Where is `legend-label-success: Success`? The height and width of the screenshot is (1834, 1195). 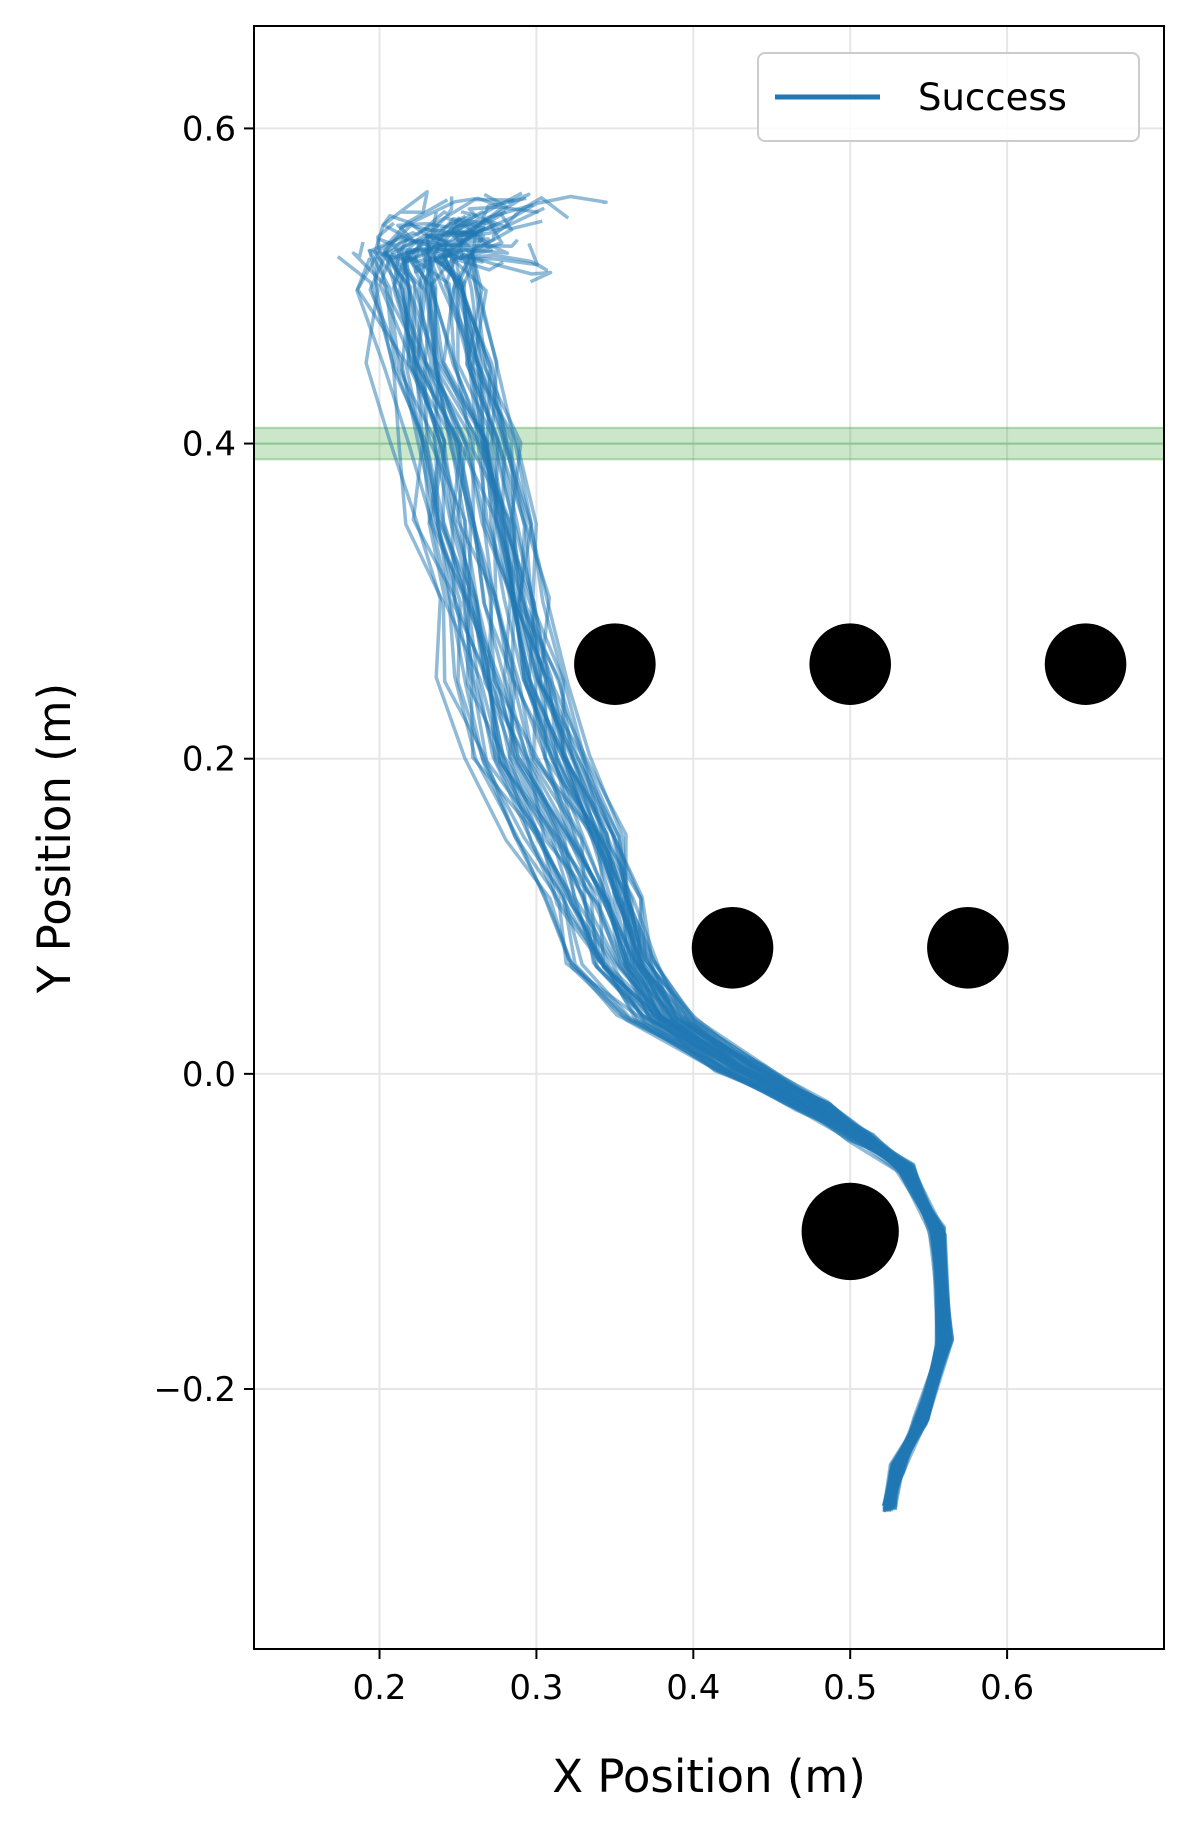 legend-label-success: Success is located at coordinates (992, 97).